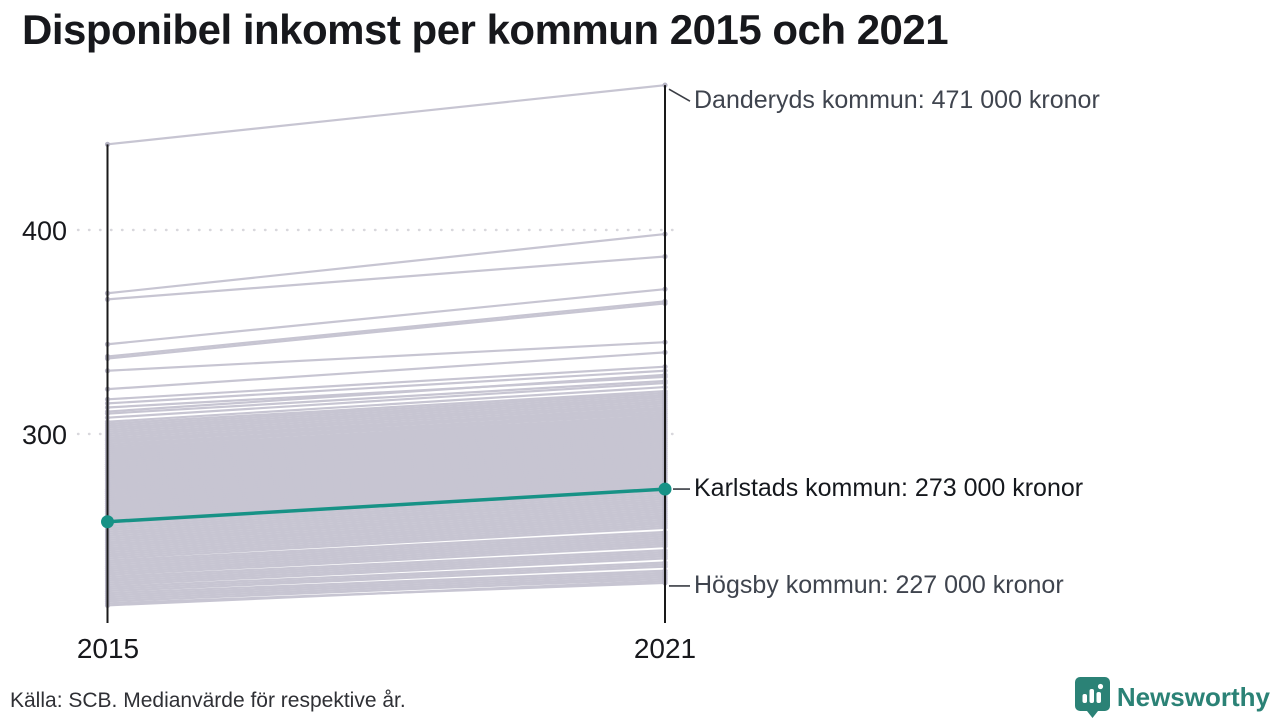  I want to click on newsworthy-logo: Newsworthy, so click(1172, 697).